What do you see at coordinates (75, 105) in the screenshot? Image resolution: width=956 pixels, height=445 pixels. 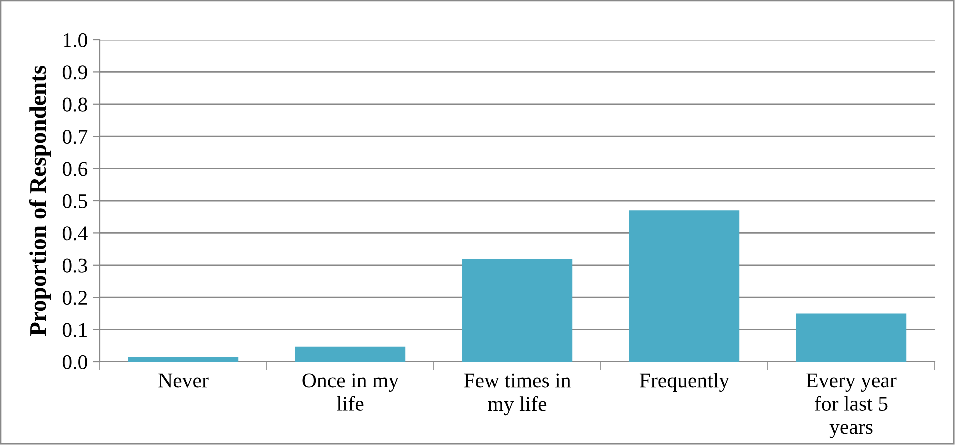 I see `y-tick-label: 0.8` at bounding box center [75, 105].